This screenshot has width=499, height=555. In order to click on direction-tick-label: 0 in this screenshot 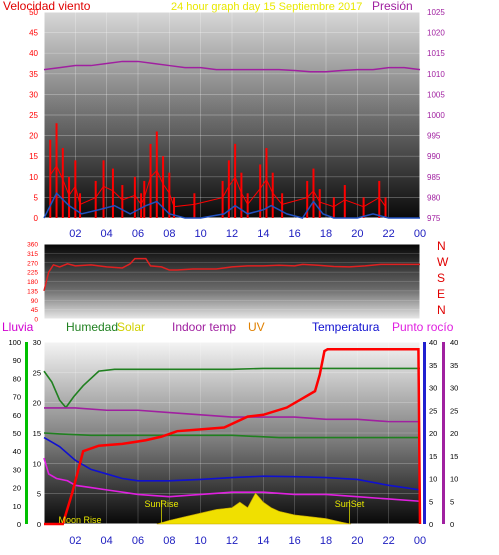, I will do `click(36, 320)`.